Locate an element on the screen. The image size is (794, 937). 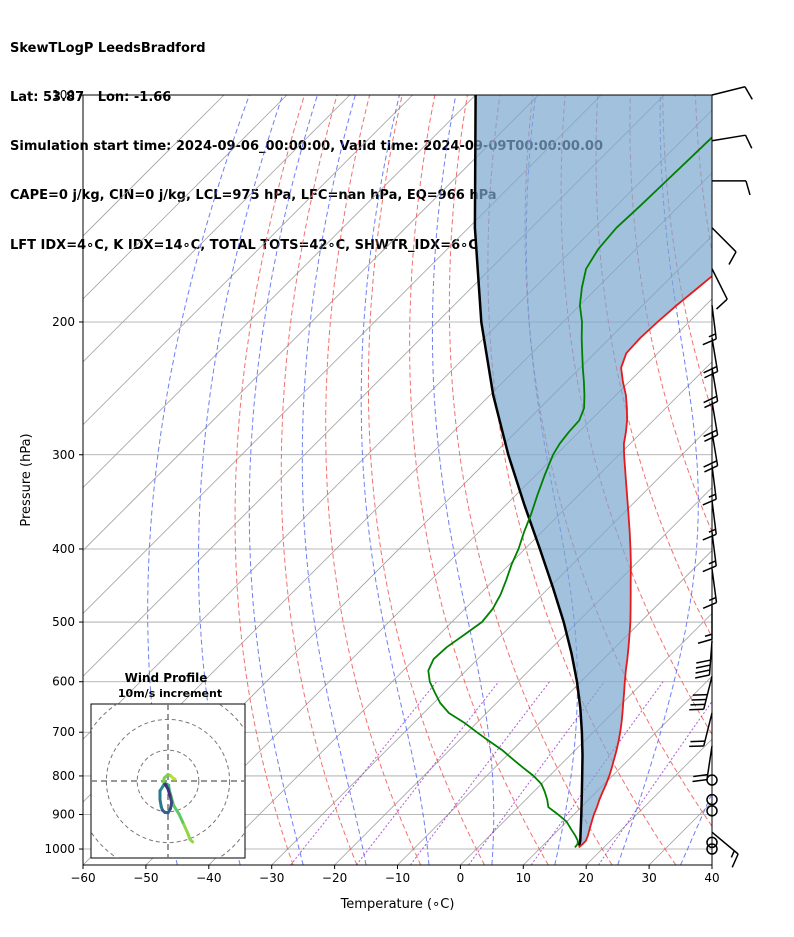
x-tick-label: −30 is located at coordinates (271, 878).